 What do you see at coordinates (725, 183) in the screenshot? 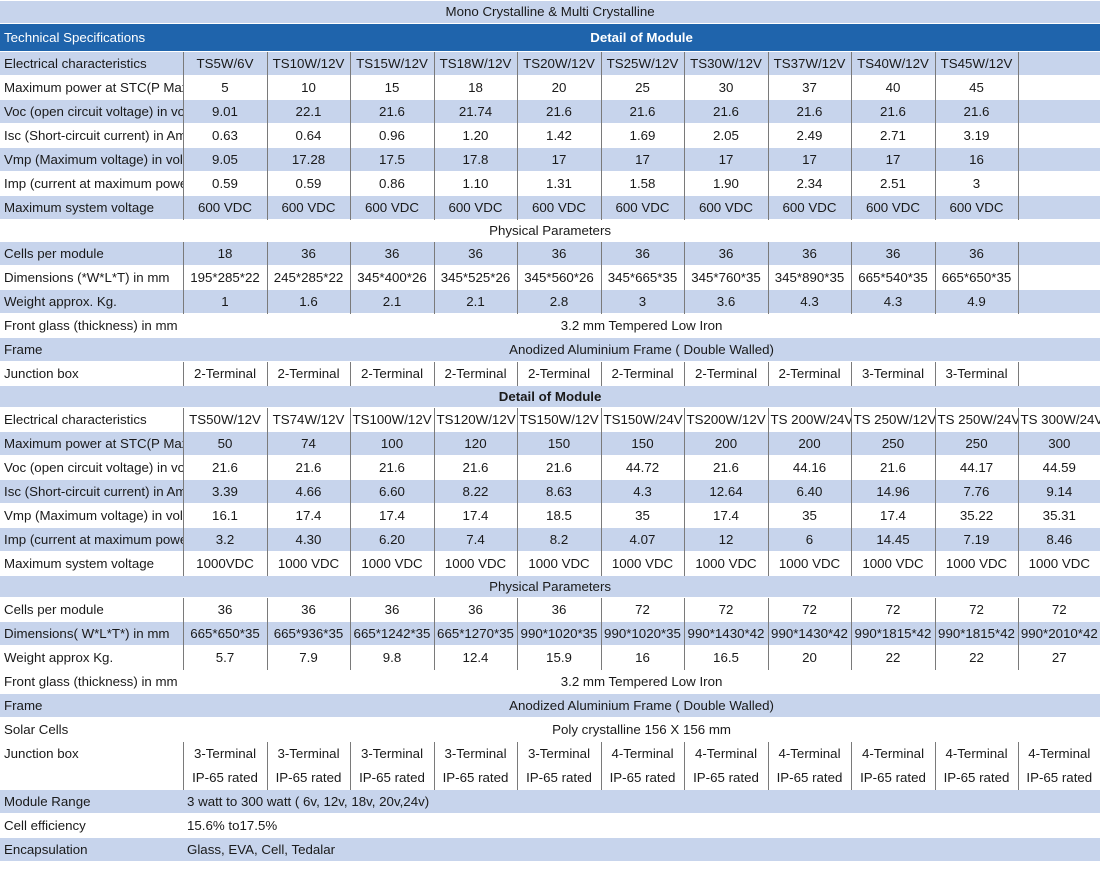
I see `value-cell: 1.90` at bounding box center [725, 183].